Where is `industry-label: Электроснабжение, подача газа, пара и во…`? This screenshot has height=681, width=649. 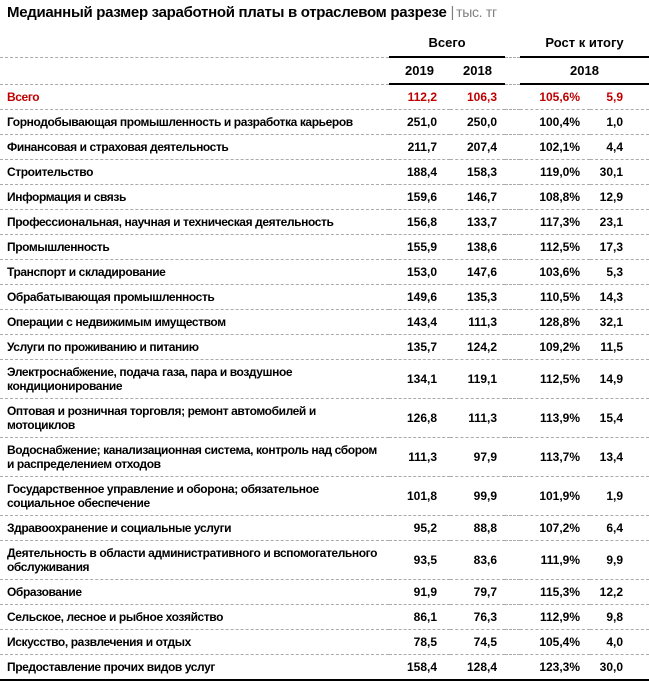 industry-label: Электроснабжение, подача газа, пара и во… is located at coordinates (194, 379).